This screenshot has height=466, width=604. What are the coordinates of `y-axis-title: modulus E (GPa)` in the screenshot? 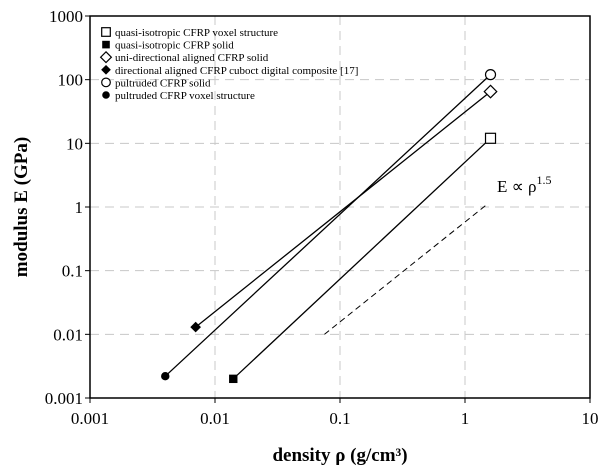 It's located at (21, 207).